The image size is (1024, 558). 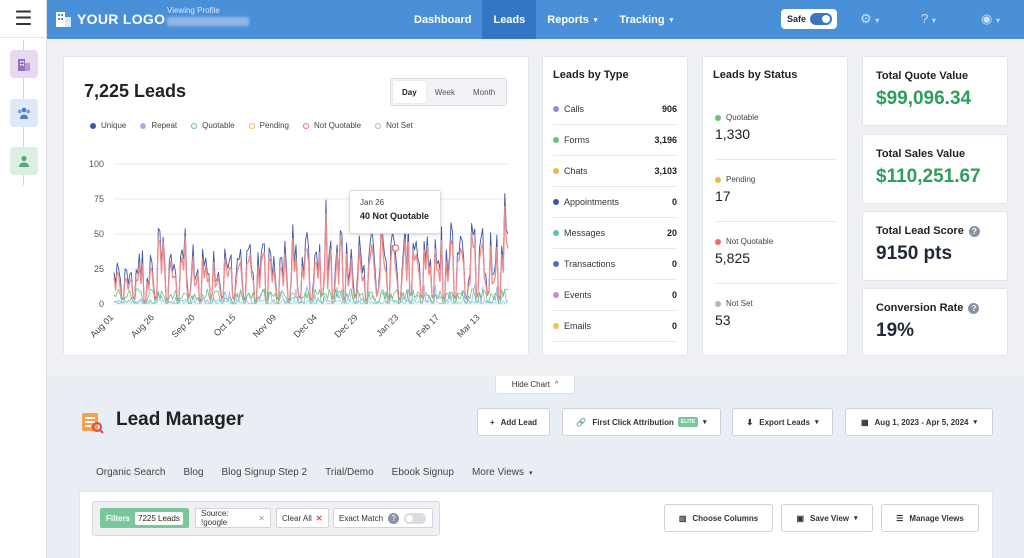 What do you see at coordinates (99, 234) in the screenshot?
I see `y-tick-label: 50` at bounding box center [99, 234].